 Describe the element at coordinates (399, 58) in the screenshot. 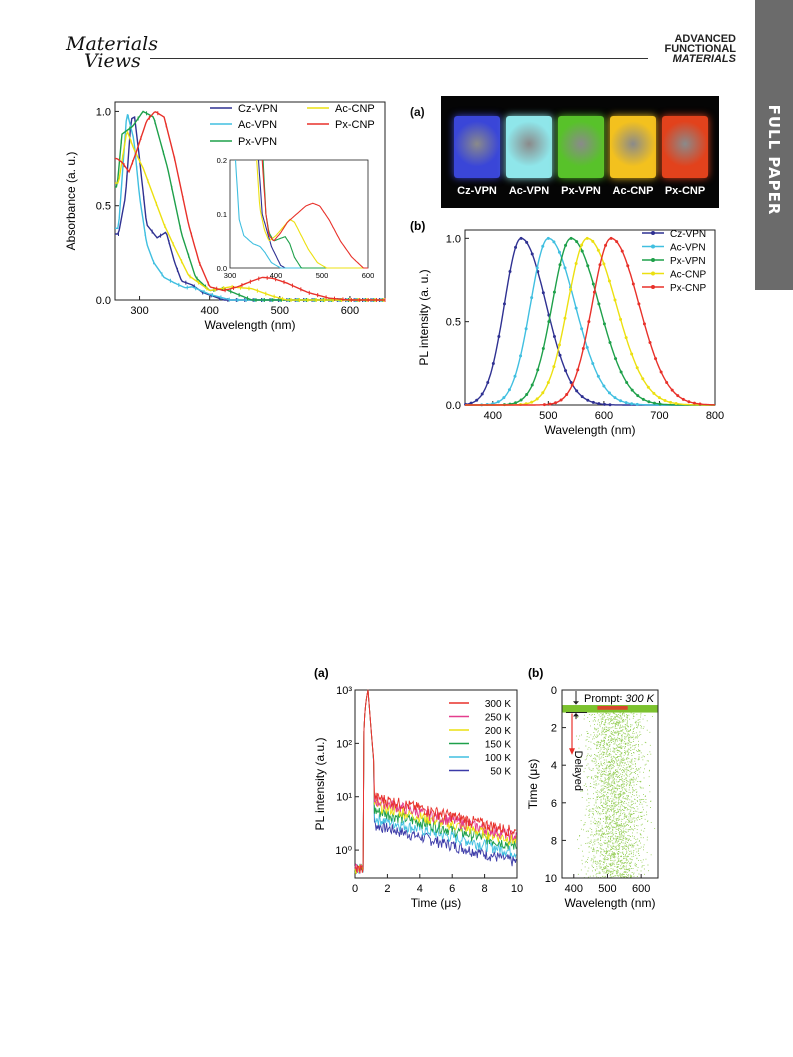

I see `header-rule` at that location.